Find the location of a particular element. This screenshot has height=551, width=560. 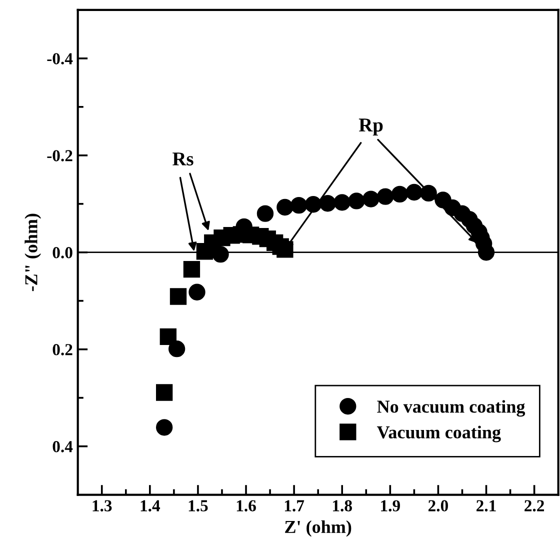

x-tick-label: 1.9 is located at coordinates (390, 506).